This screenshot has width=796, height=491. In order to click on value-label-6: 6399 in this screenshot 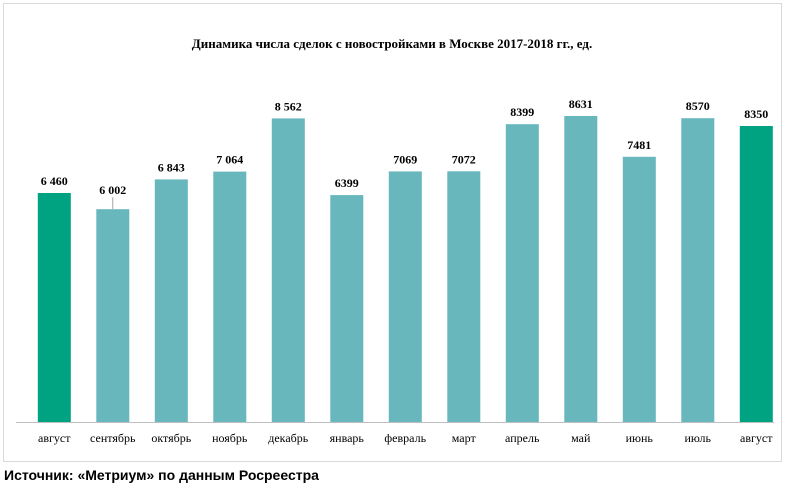, I will do `click(347, 183)`.